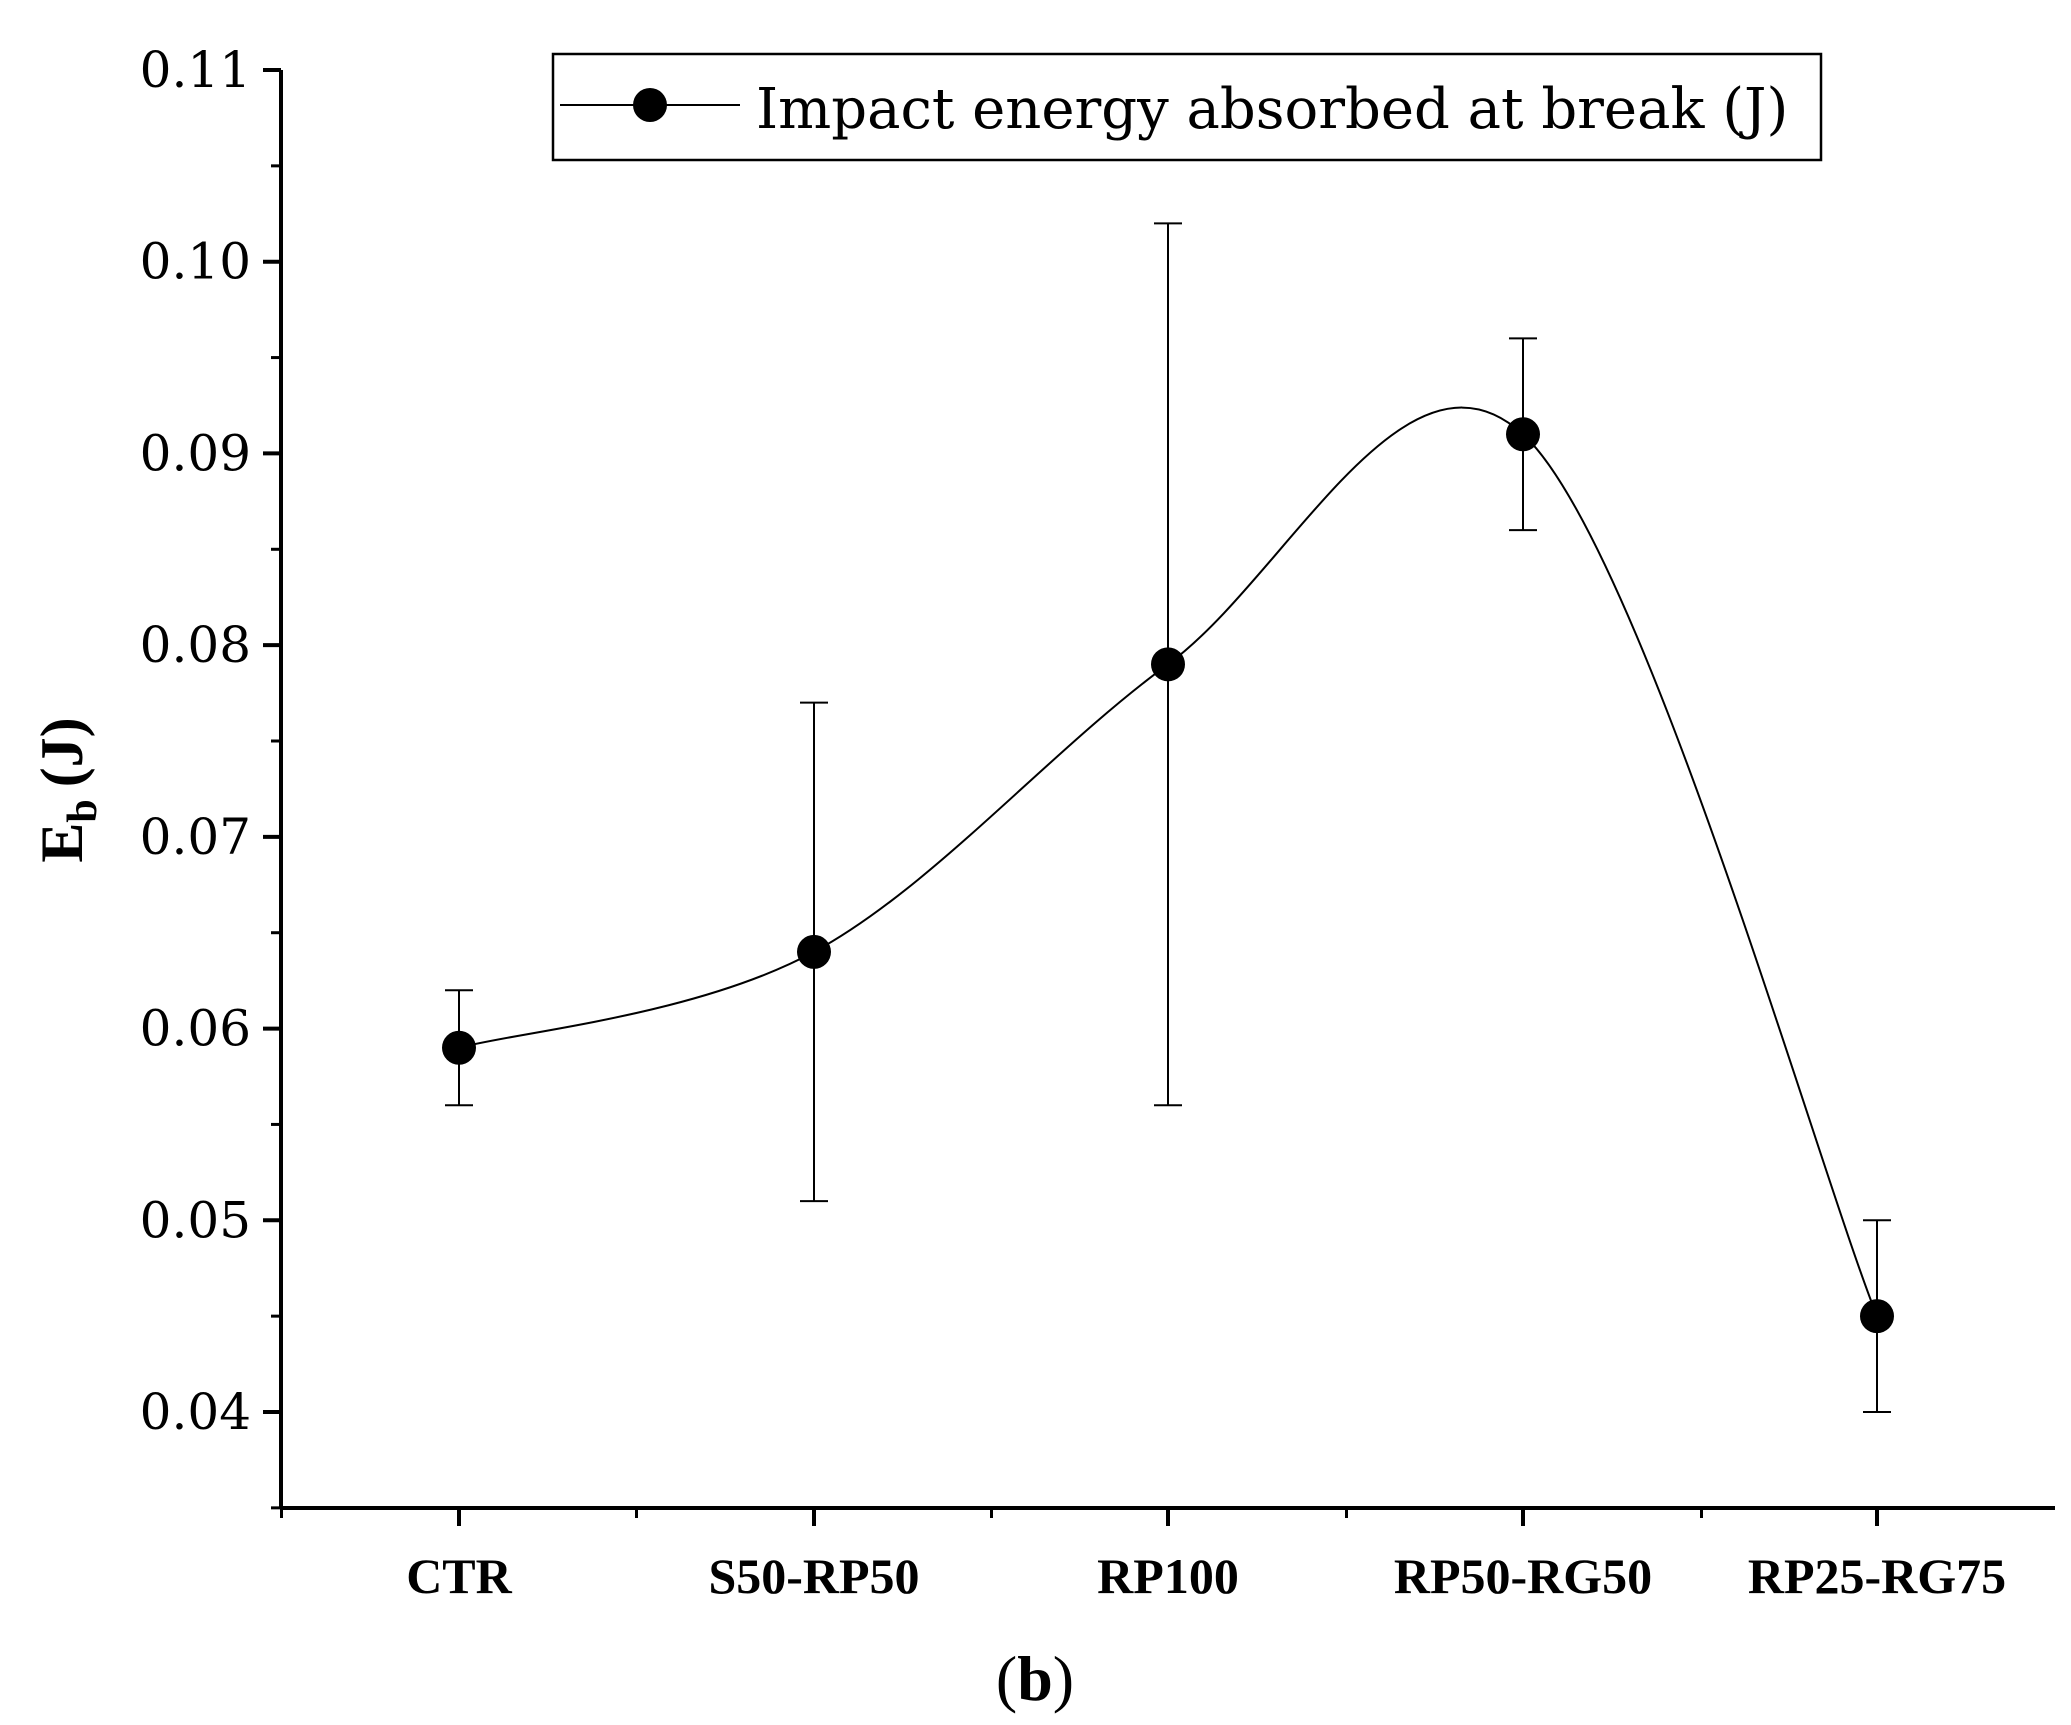 This screenshot has width=2071, height=1725. Describe the element at coordinates (62, 843) in the screenshot. I see `y-axis-label-main: E` at that location.